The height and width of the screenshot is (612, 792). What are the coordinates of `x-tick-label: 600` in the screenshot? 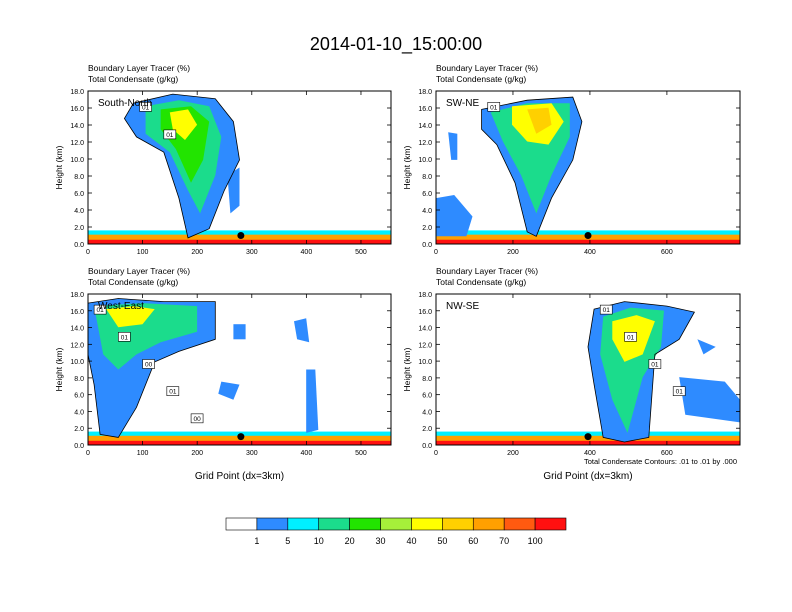 It's located at (667, 453).